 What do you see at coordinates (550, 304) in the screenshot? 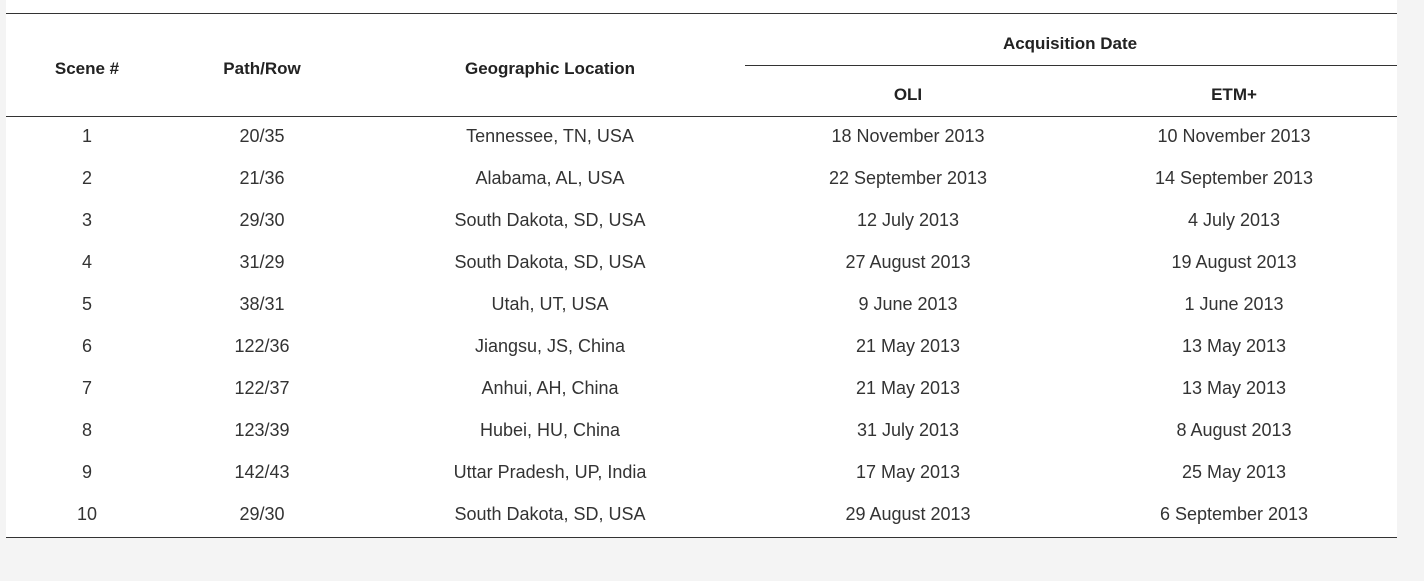
I see `cell-location: Utah, UT, USA` at bounding box center [550, 304].